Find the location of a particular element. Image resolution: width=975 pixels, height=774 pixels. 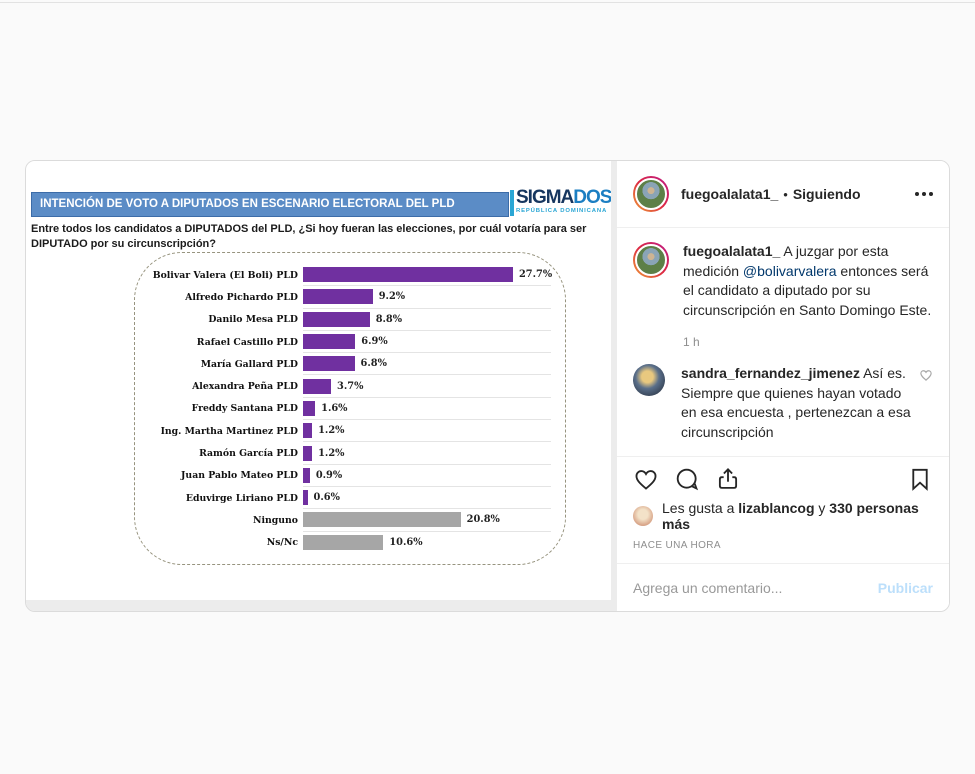

chart-row: Ninguno 20.8% is located at coordinates (343, 520).